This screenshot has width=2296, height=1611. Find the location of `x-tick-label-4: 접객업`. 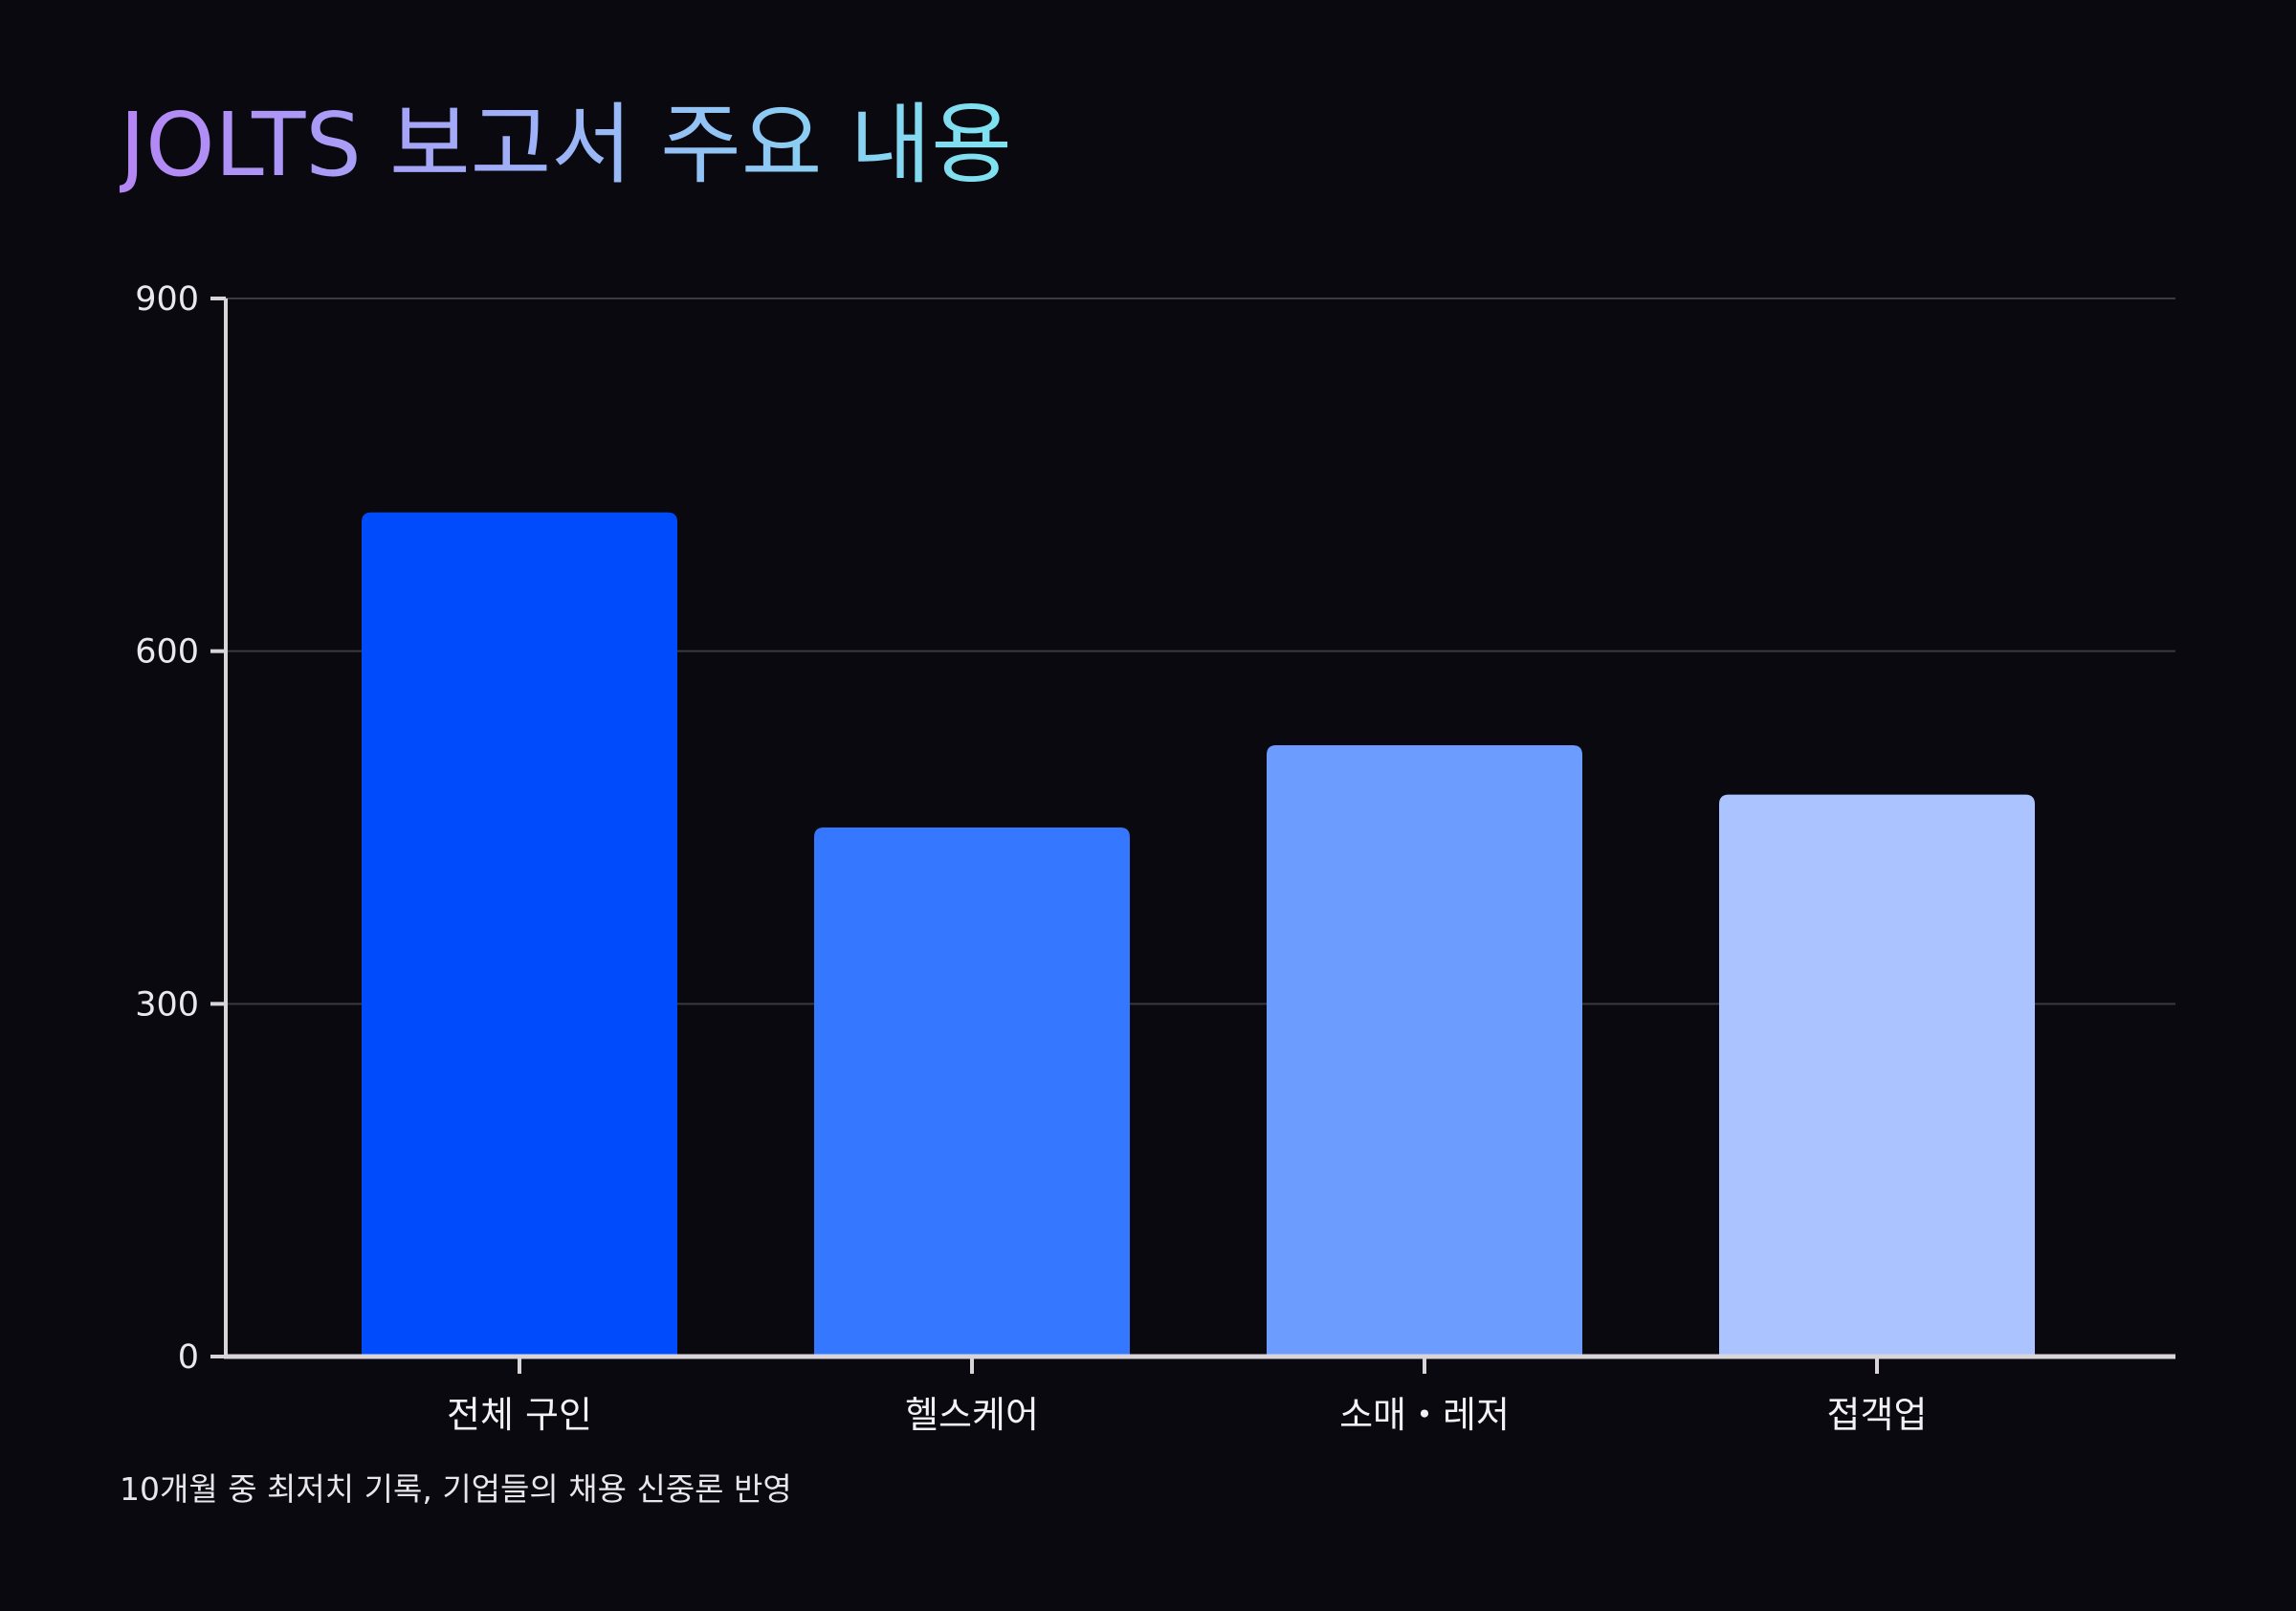

x-tick-label-4: 접객업 is located at coordinates (1878, 1415).